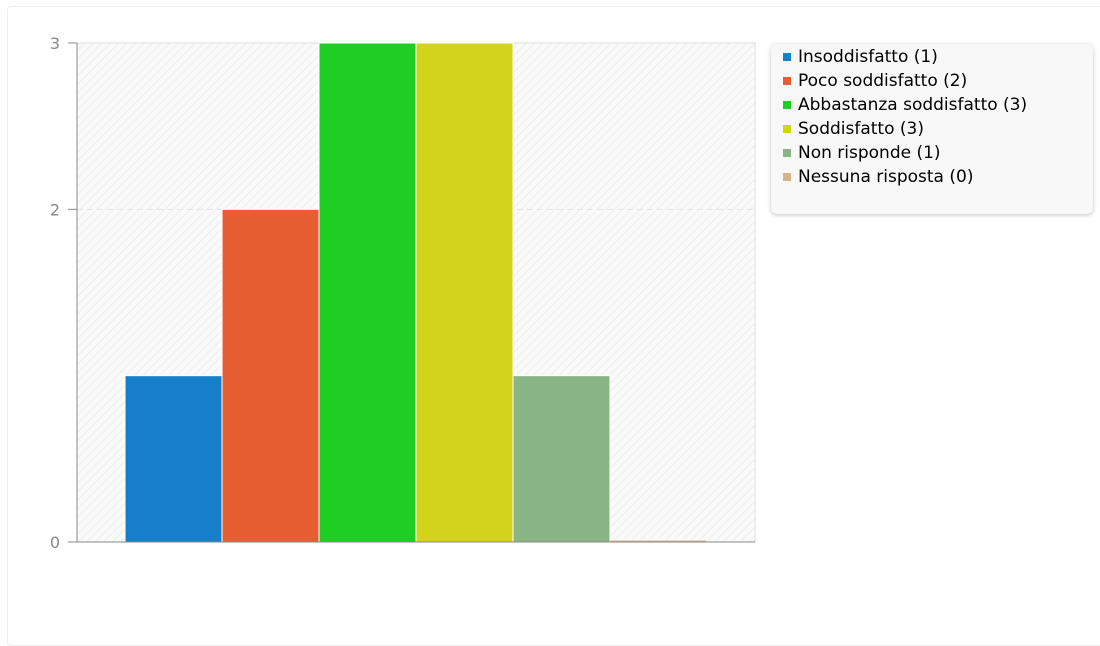 The image size is (1100, 646). I want to click on legend-item: Non risponde (1), so click(938, 153).